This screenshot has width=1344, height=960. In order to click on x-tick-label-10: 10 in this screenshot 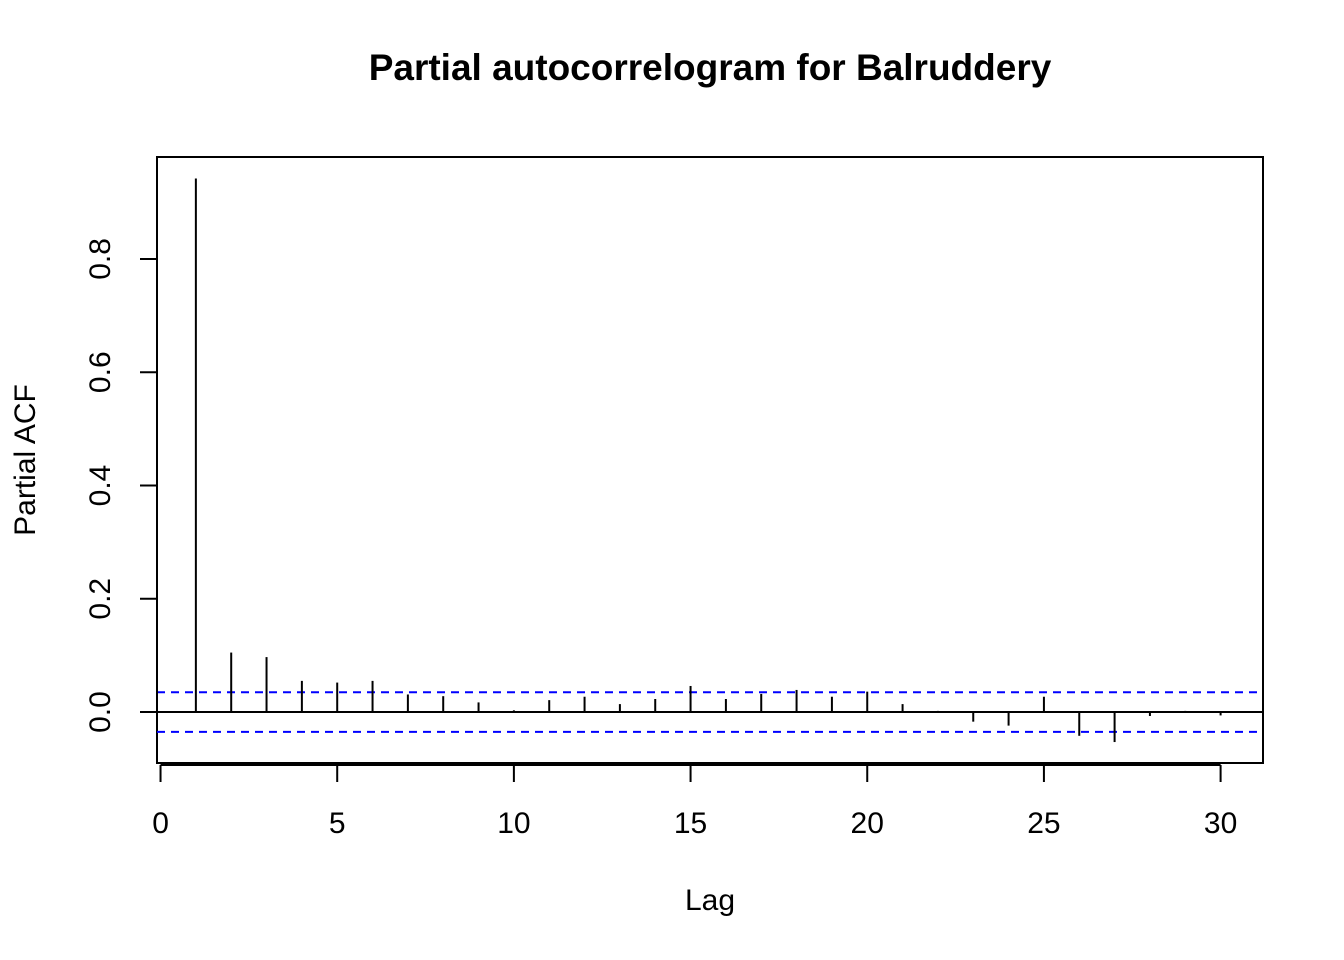, I will do `click(513, 823)`.